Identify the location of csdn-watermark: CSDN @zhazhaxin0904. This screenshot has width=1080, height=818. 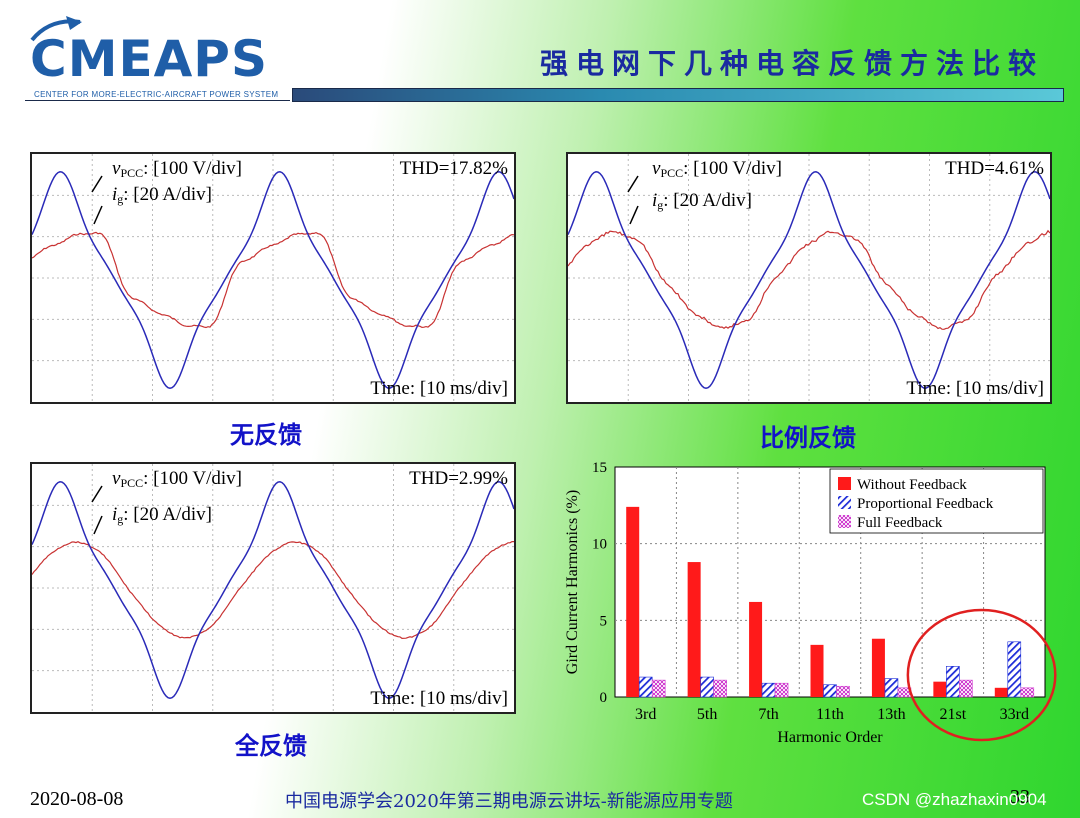
(954, 799).